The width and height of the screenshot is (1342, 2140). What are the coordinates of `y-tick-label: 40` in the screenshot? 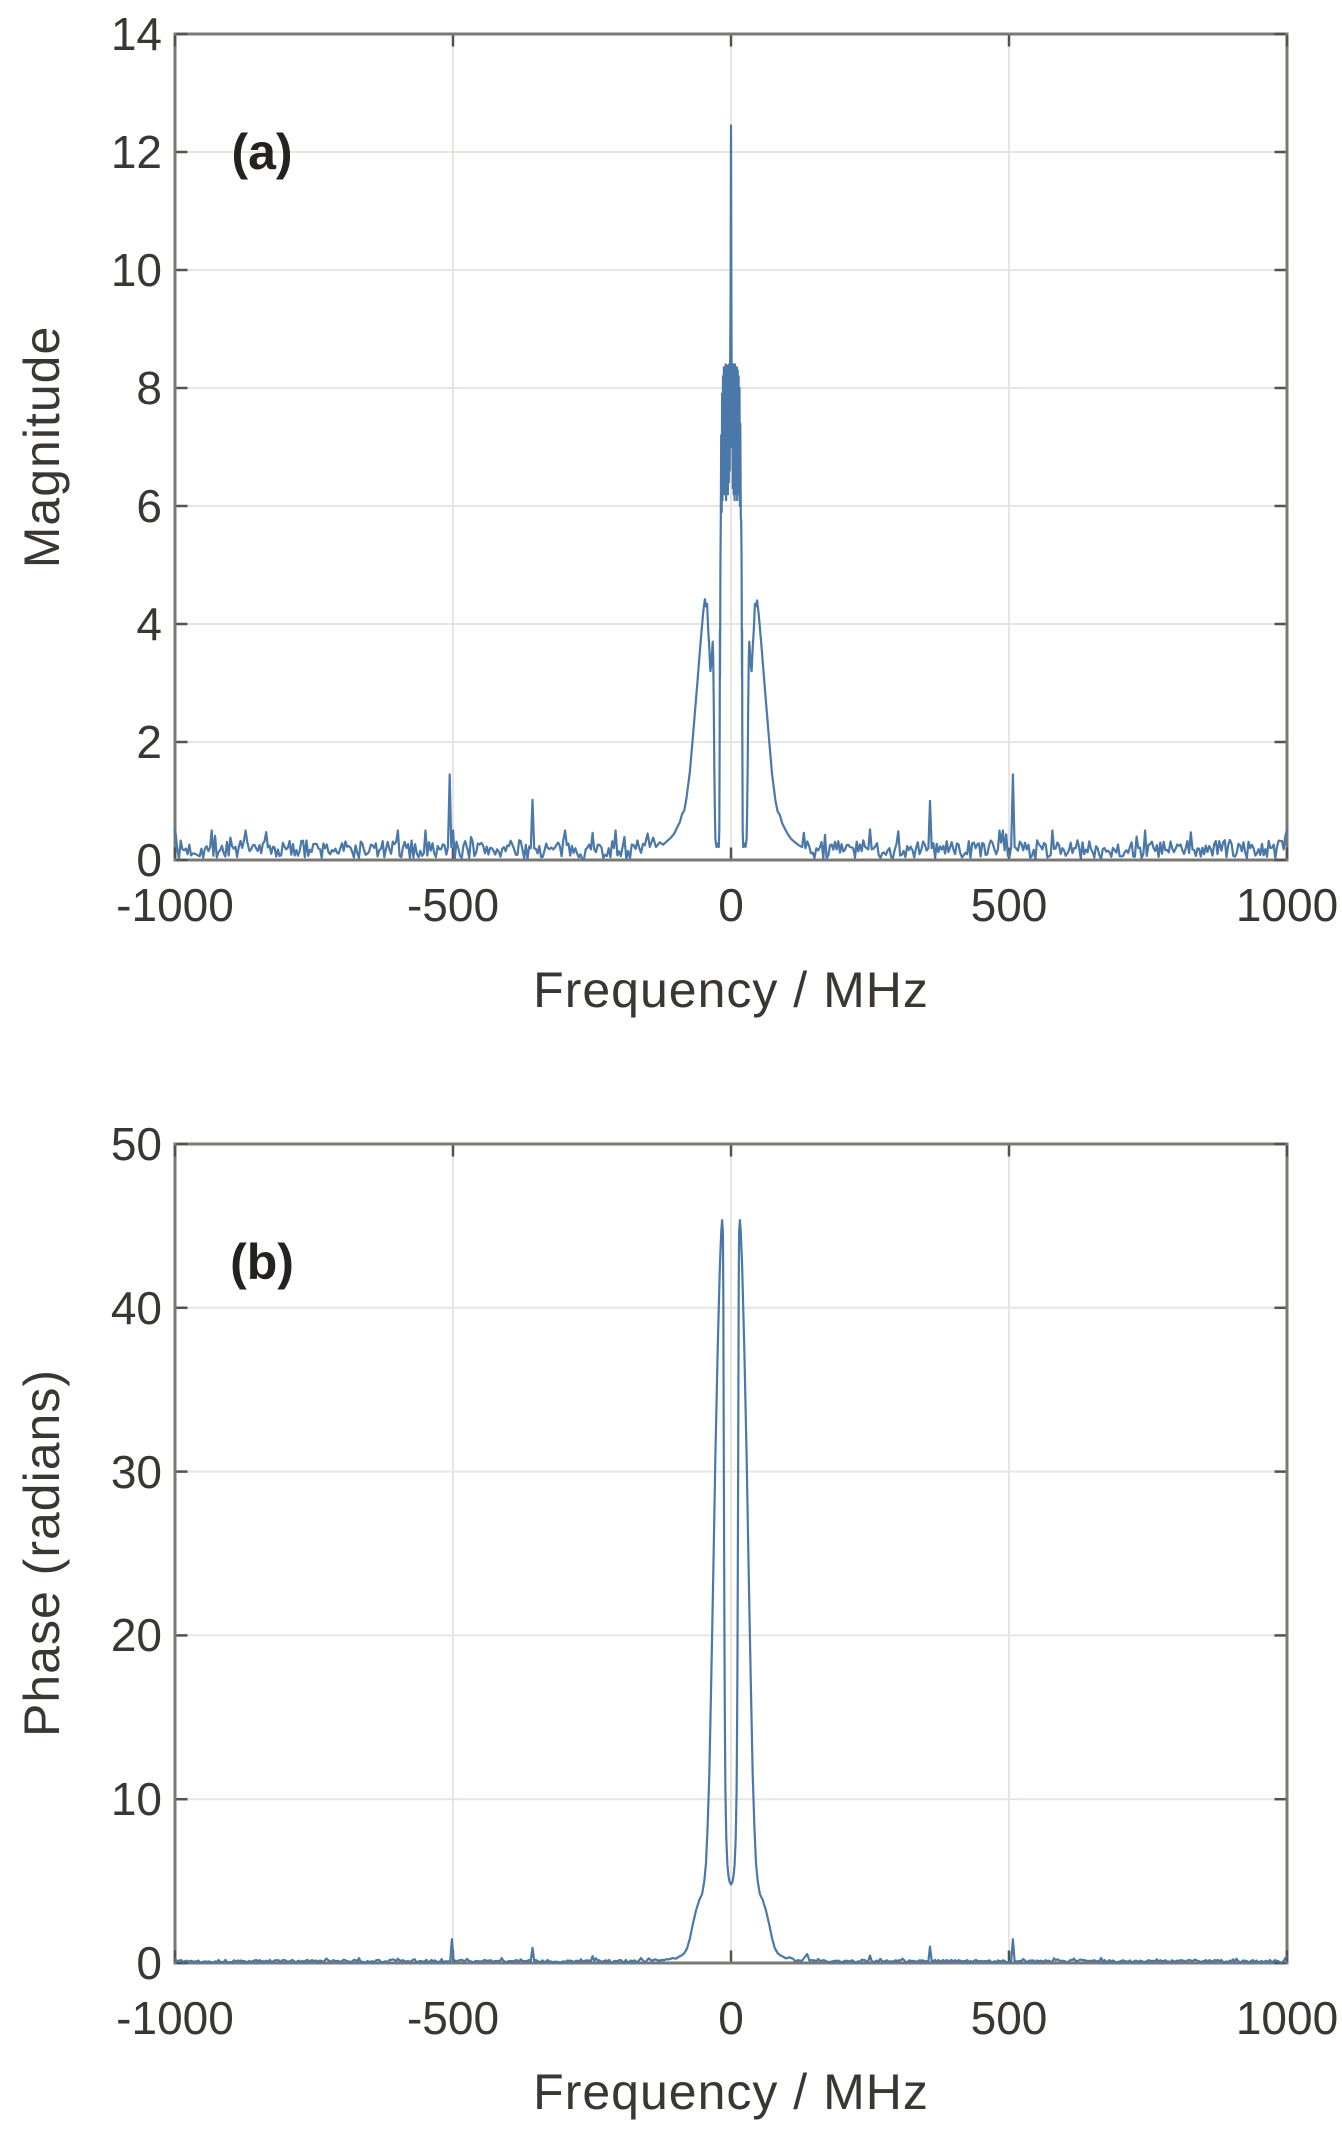 It's located at (136, 1307).